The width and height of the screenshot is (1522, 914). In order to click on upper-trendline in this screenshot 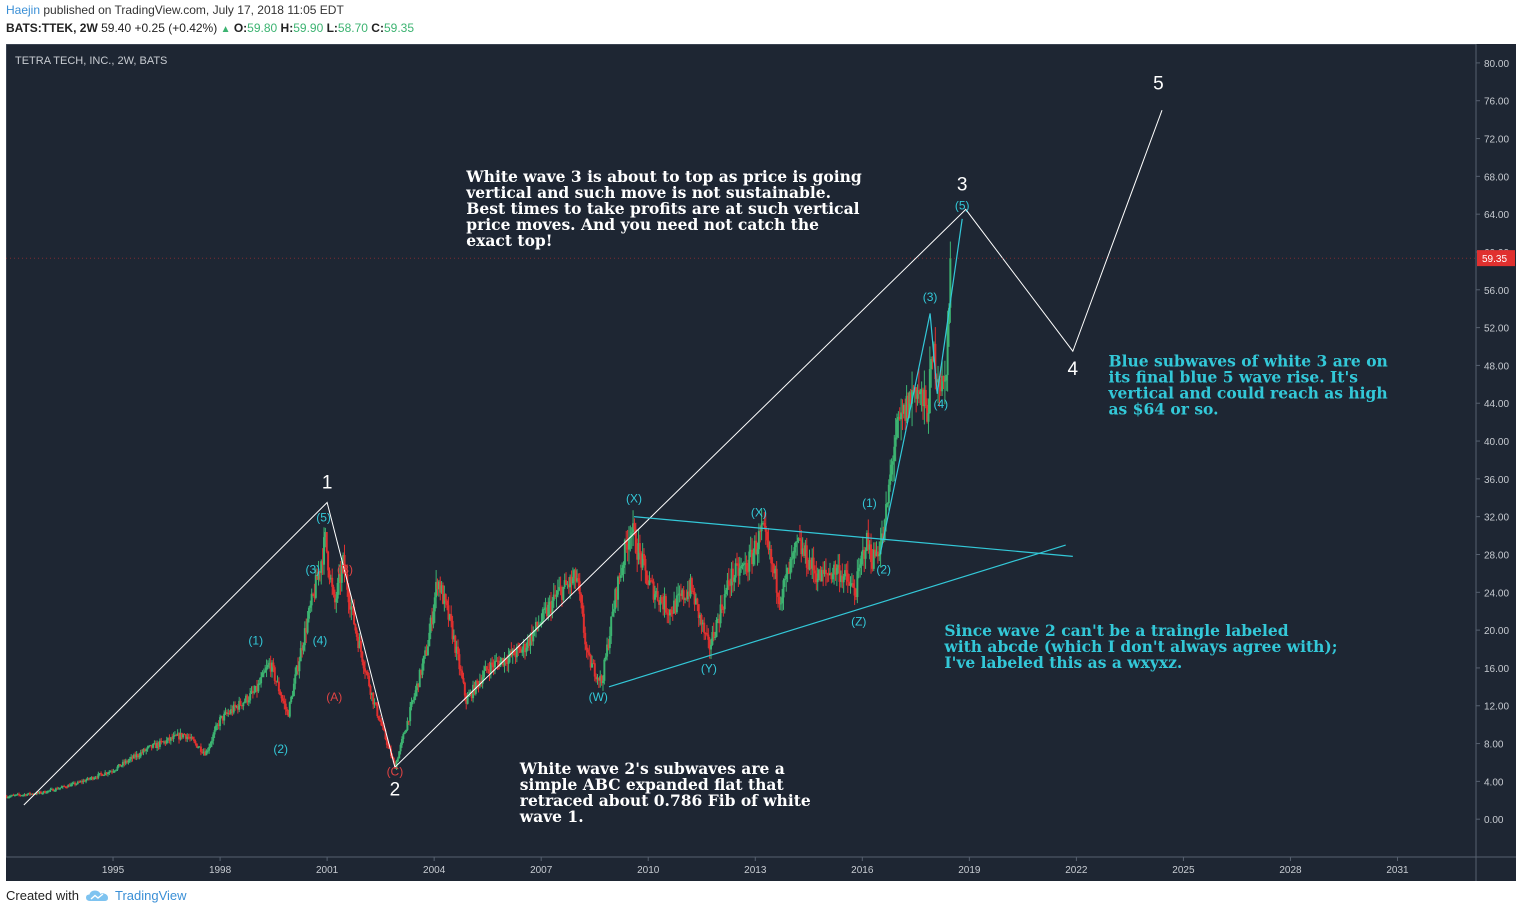, I will do `click(853, 536)`.